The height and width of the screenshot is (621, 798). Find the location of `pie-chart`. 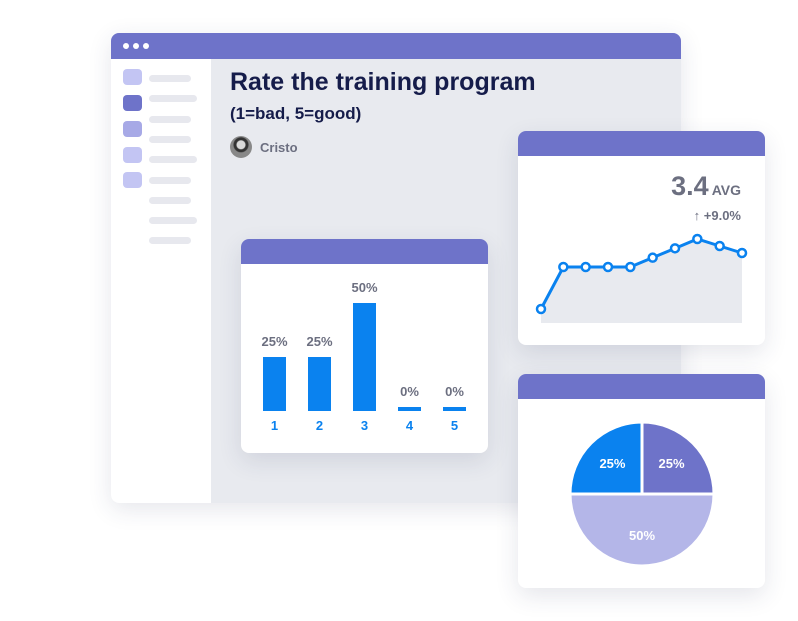

pie-chart is located at coordinates (642, 494).